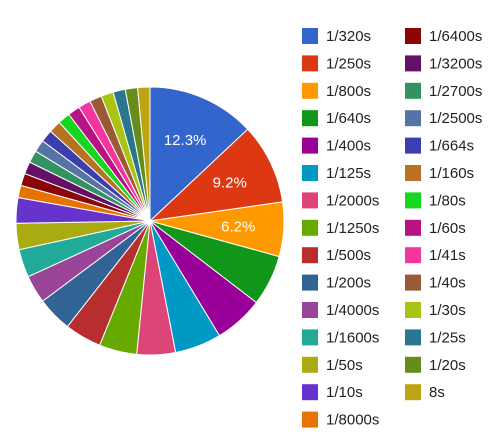 Image resolution: width=500 pixels, height=443 pixels. Describe the element at coordinates (210, 184) in the screenshot. I see `pie-slice-labels: 12.3% 9.2% 6.2%` at that location.